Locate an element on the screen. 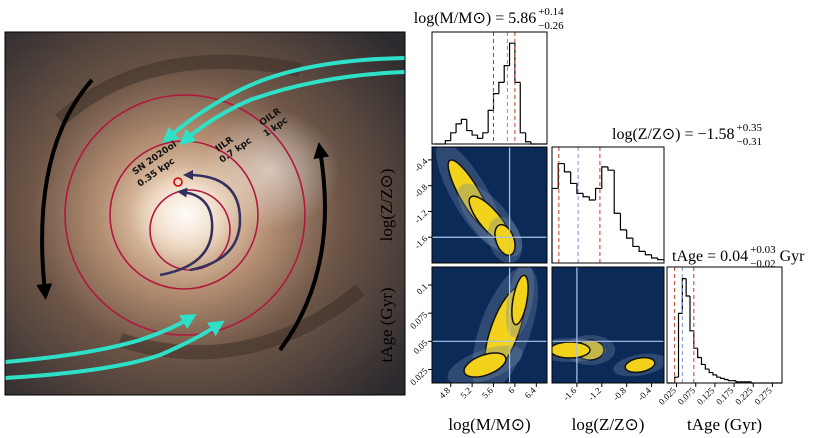  x-tick-label: 0.075 is located at coordinates (687, 396).